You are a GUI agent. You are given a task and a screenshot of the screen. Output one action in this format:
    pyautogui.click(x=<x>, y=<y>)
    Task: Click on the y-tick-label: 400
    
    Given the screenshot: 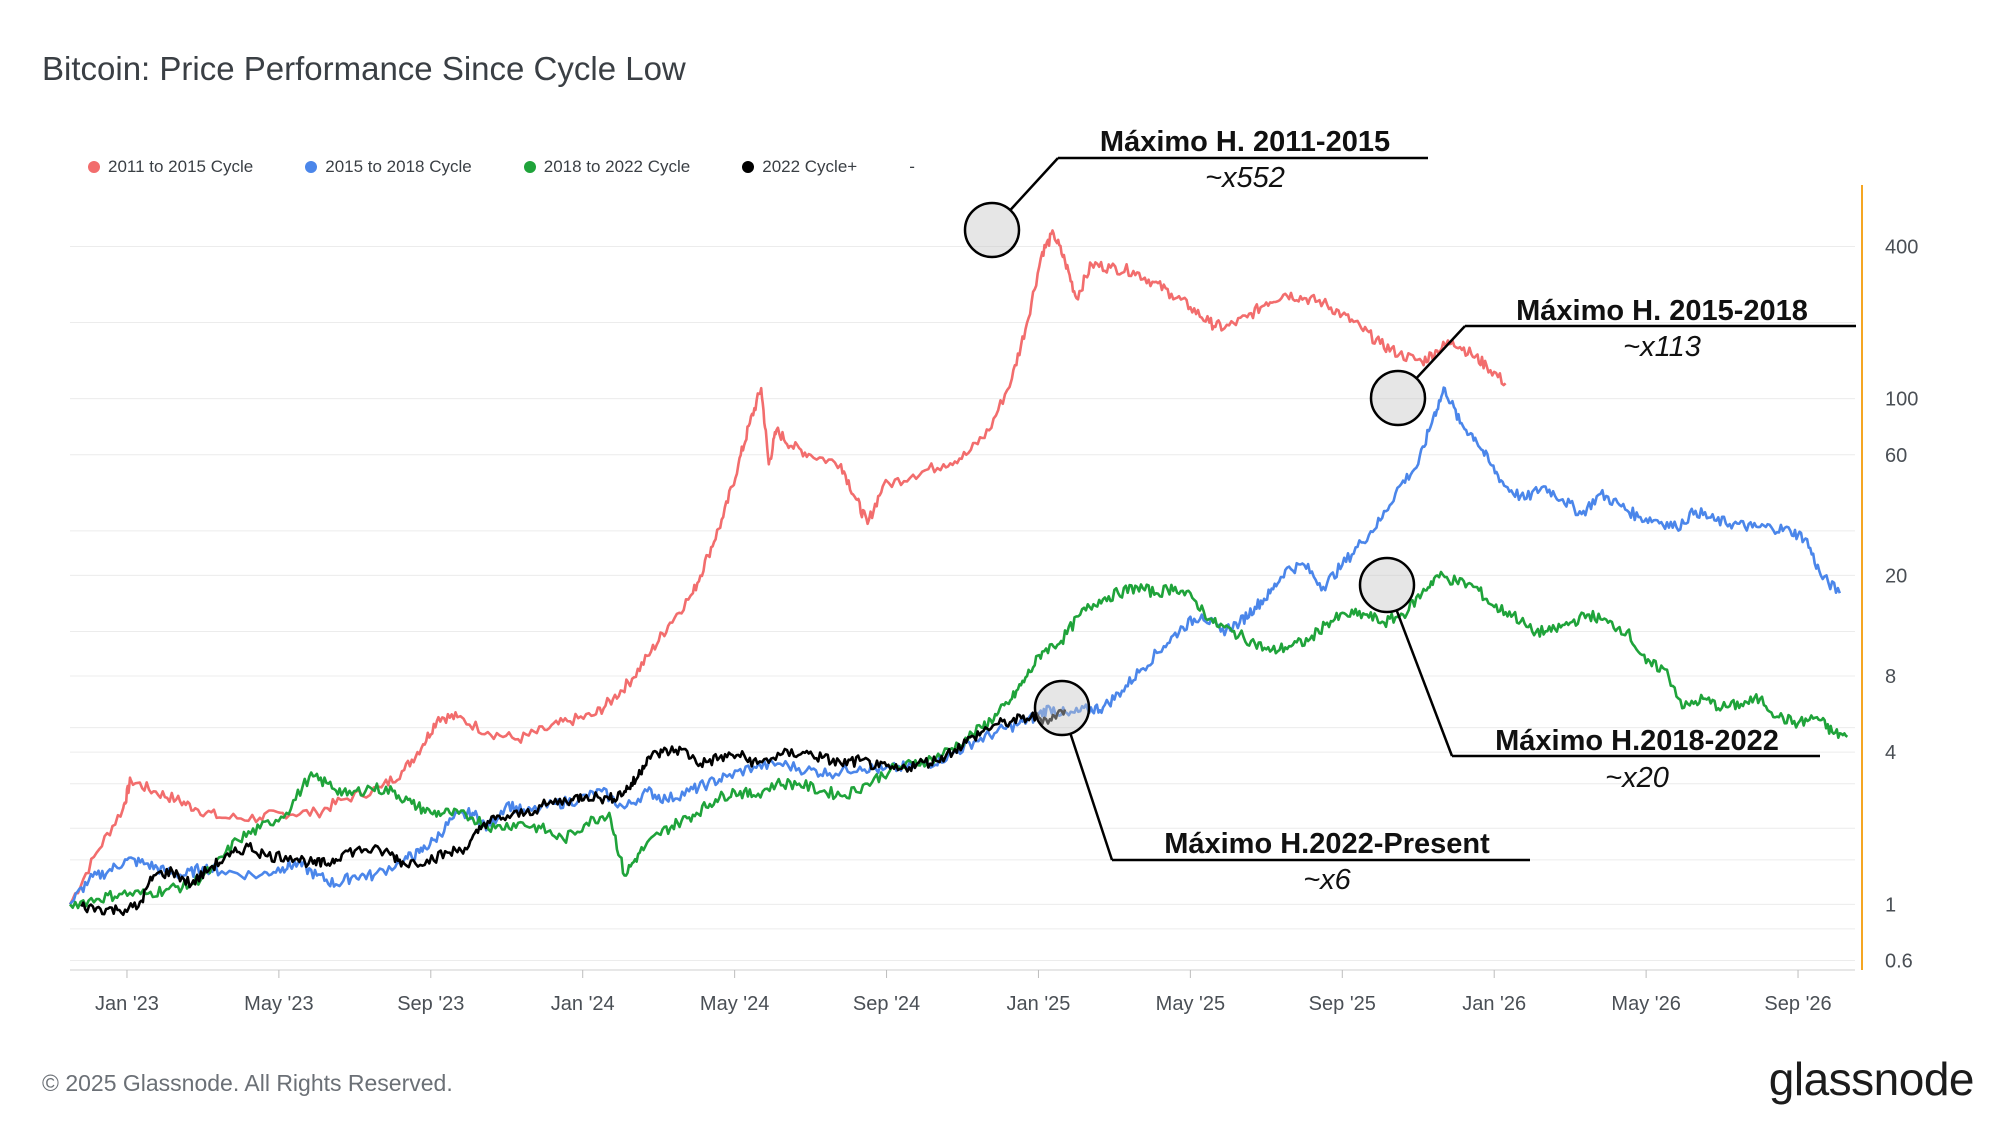 What is the action you would take?
    pyautogui.click(x=1901, y=247)
    